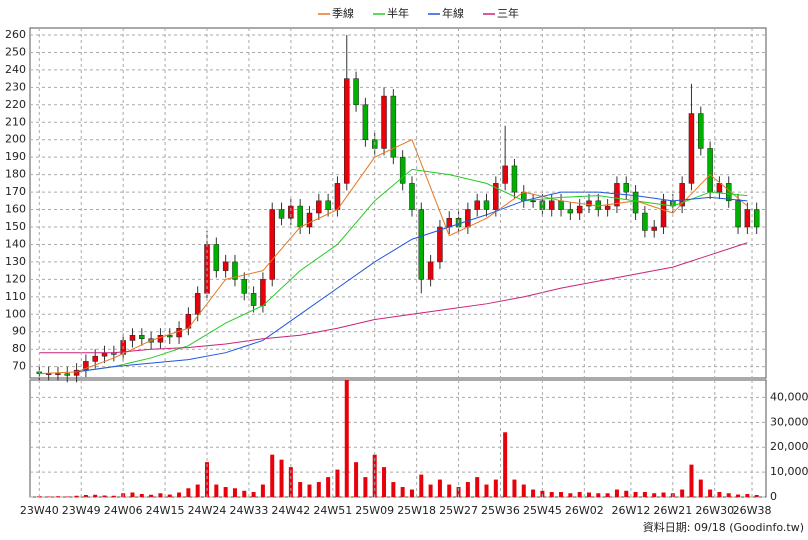 The image size is (808, 540). I want to click on legend-label: 三年, so click(508, 13).